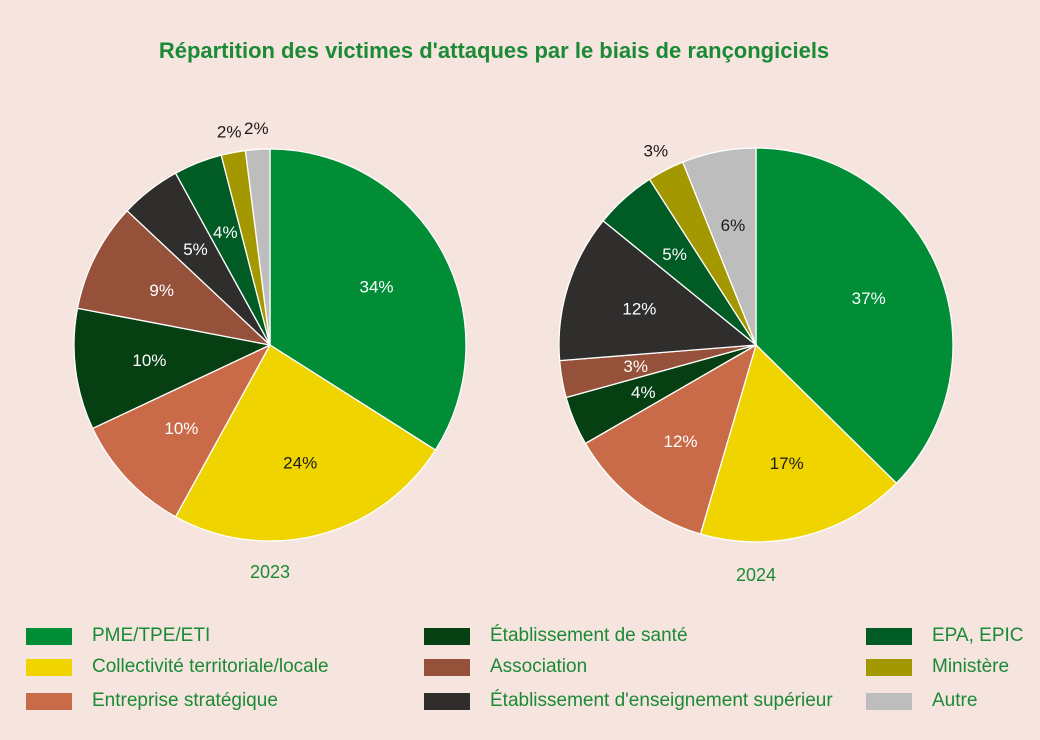 The height and width of the screenshot is (740, 1040). I want to click on legend-item-pme-tpe-eti: PME/TPE/ETI, so click(118, 636).